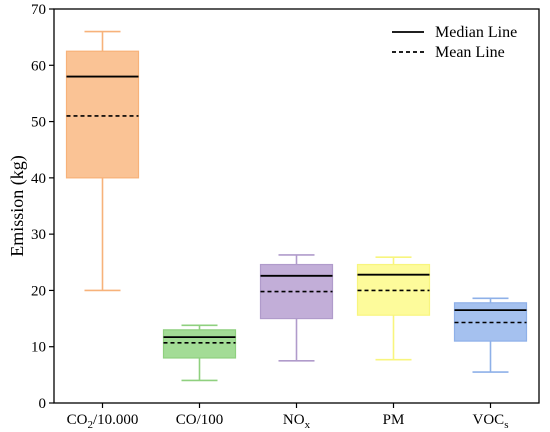 The width and height of the screenshot is (550, 432). Describe the element at coordinates (491, 421) in the screenshot. I see `x-tick-label: VOCs` at that location.